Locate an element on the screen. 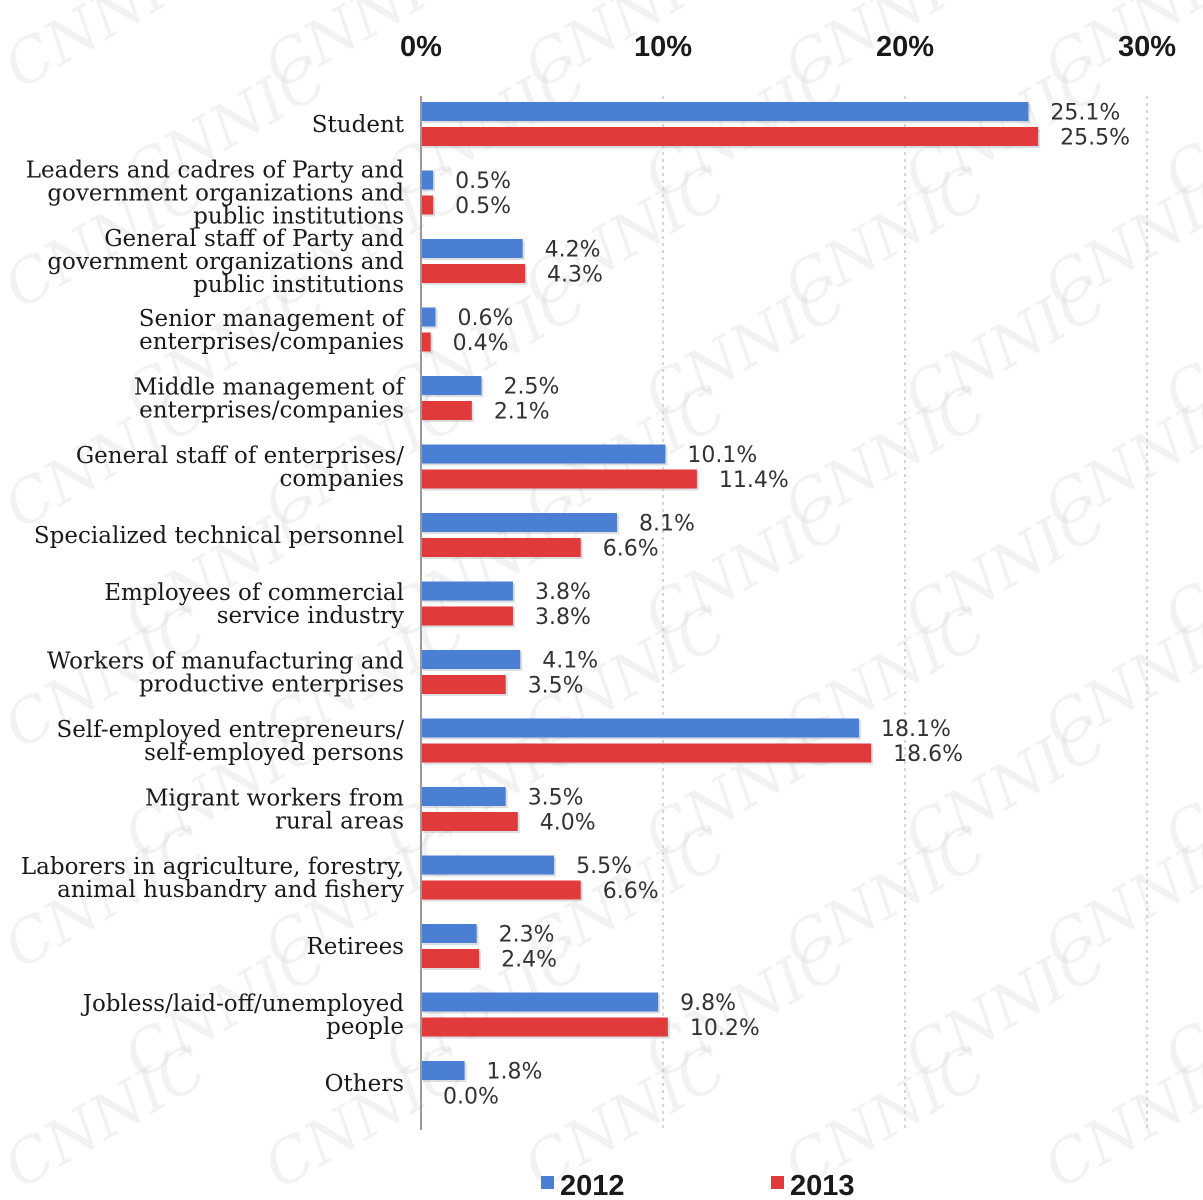 The width and height of the screenshot is (1203, 1200). category-label-5-line-0: General staff of enterprises/ is located at coordinates (240, 456).